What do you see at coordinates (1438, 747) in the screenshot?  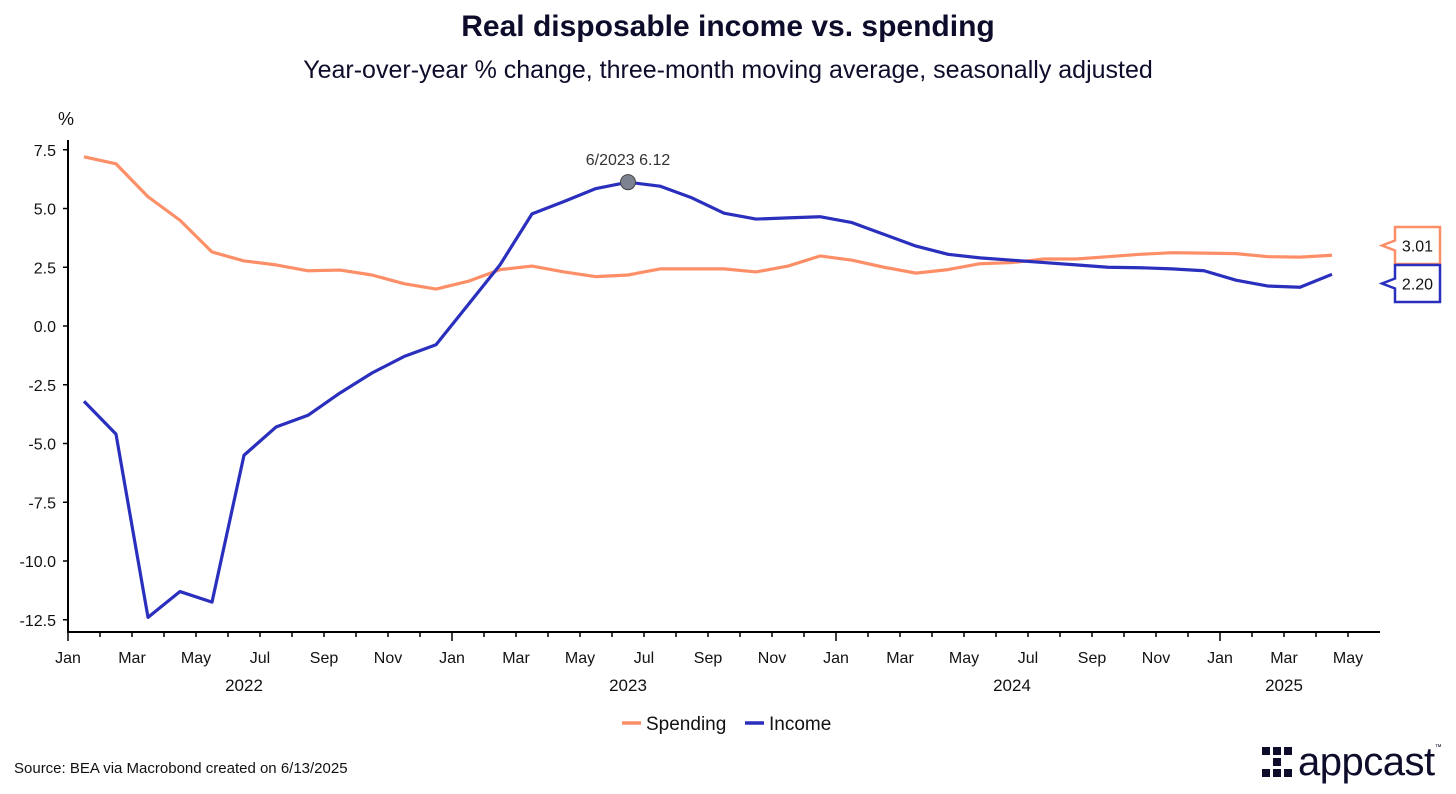 I see `trademark: ™` at bounding box center [1438, 747].